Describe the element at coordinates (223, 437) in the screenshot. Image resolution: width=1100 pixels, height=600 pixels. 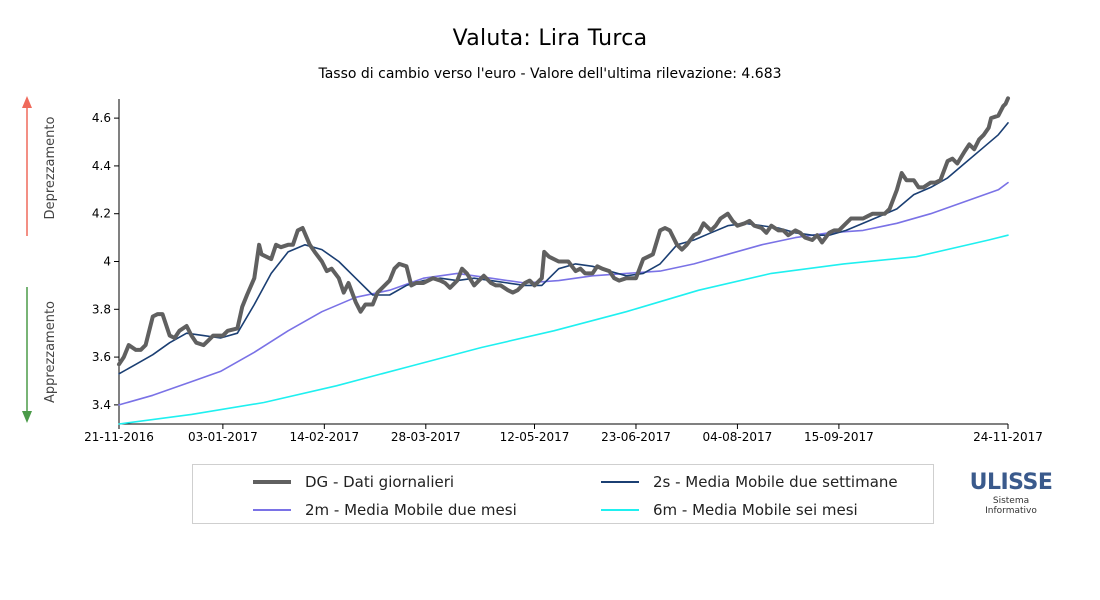
I see `x-tick-label: 03-01-2017` at that location.